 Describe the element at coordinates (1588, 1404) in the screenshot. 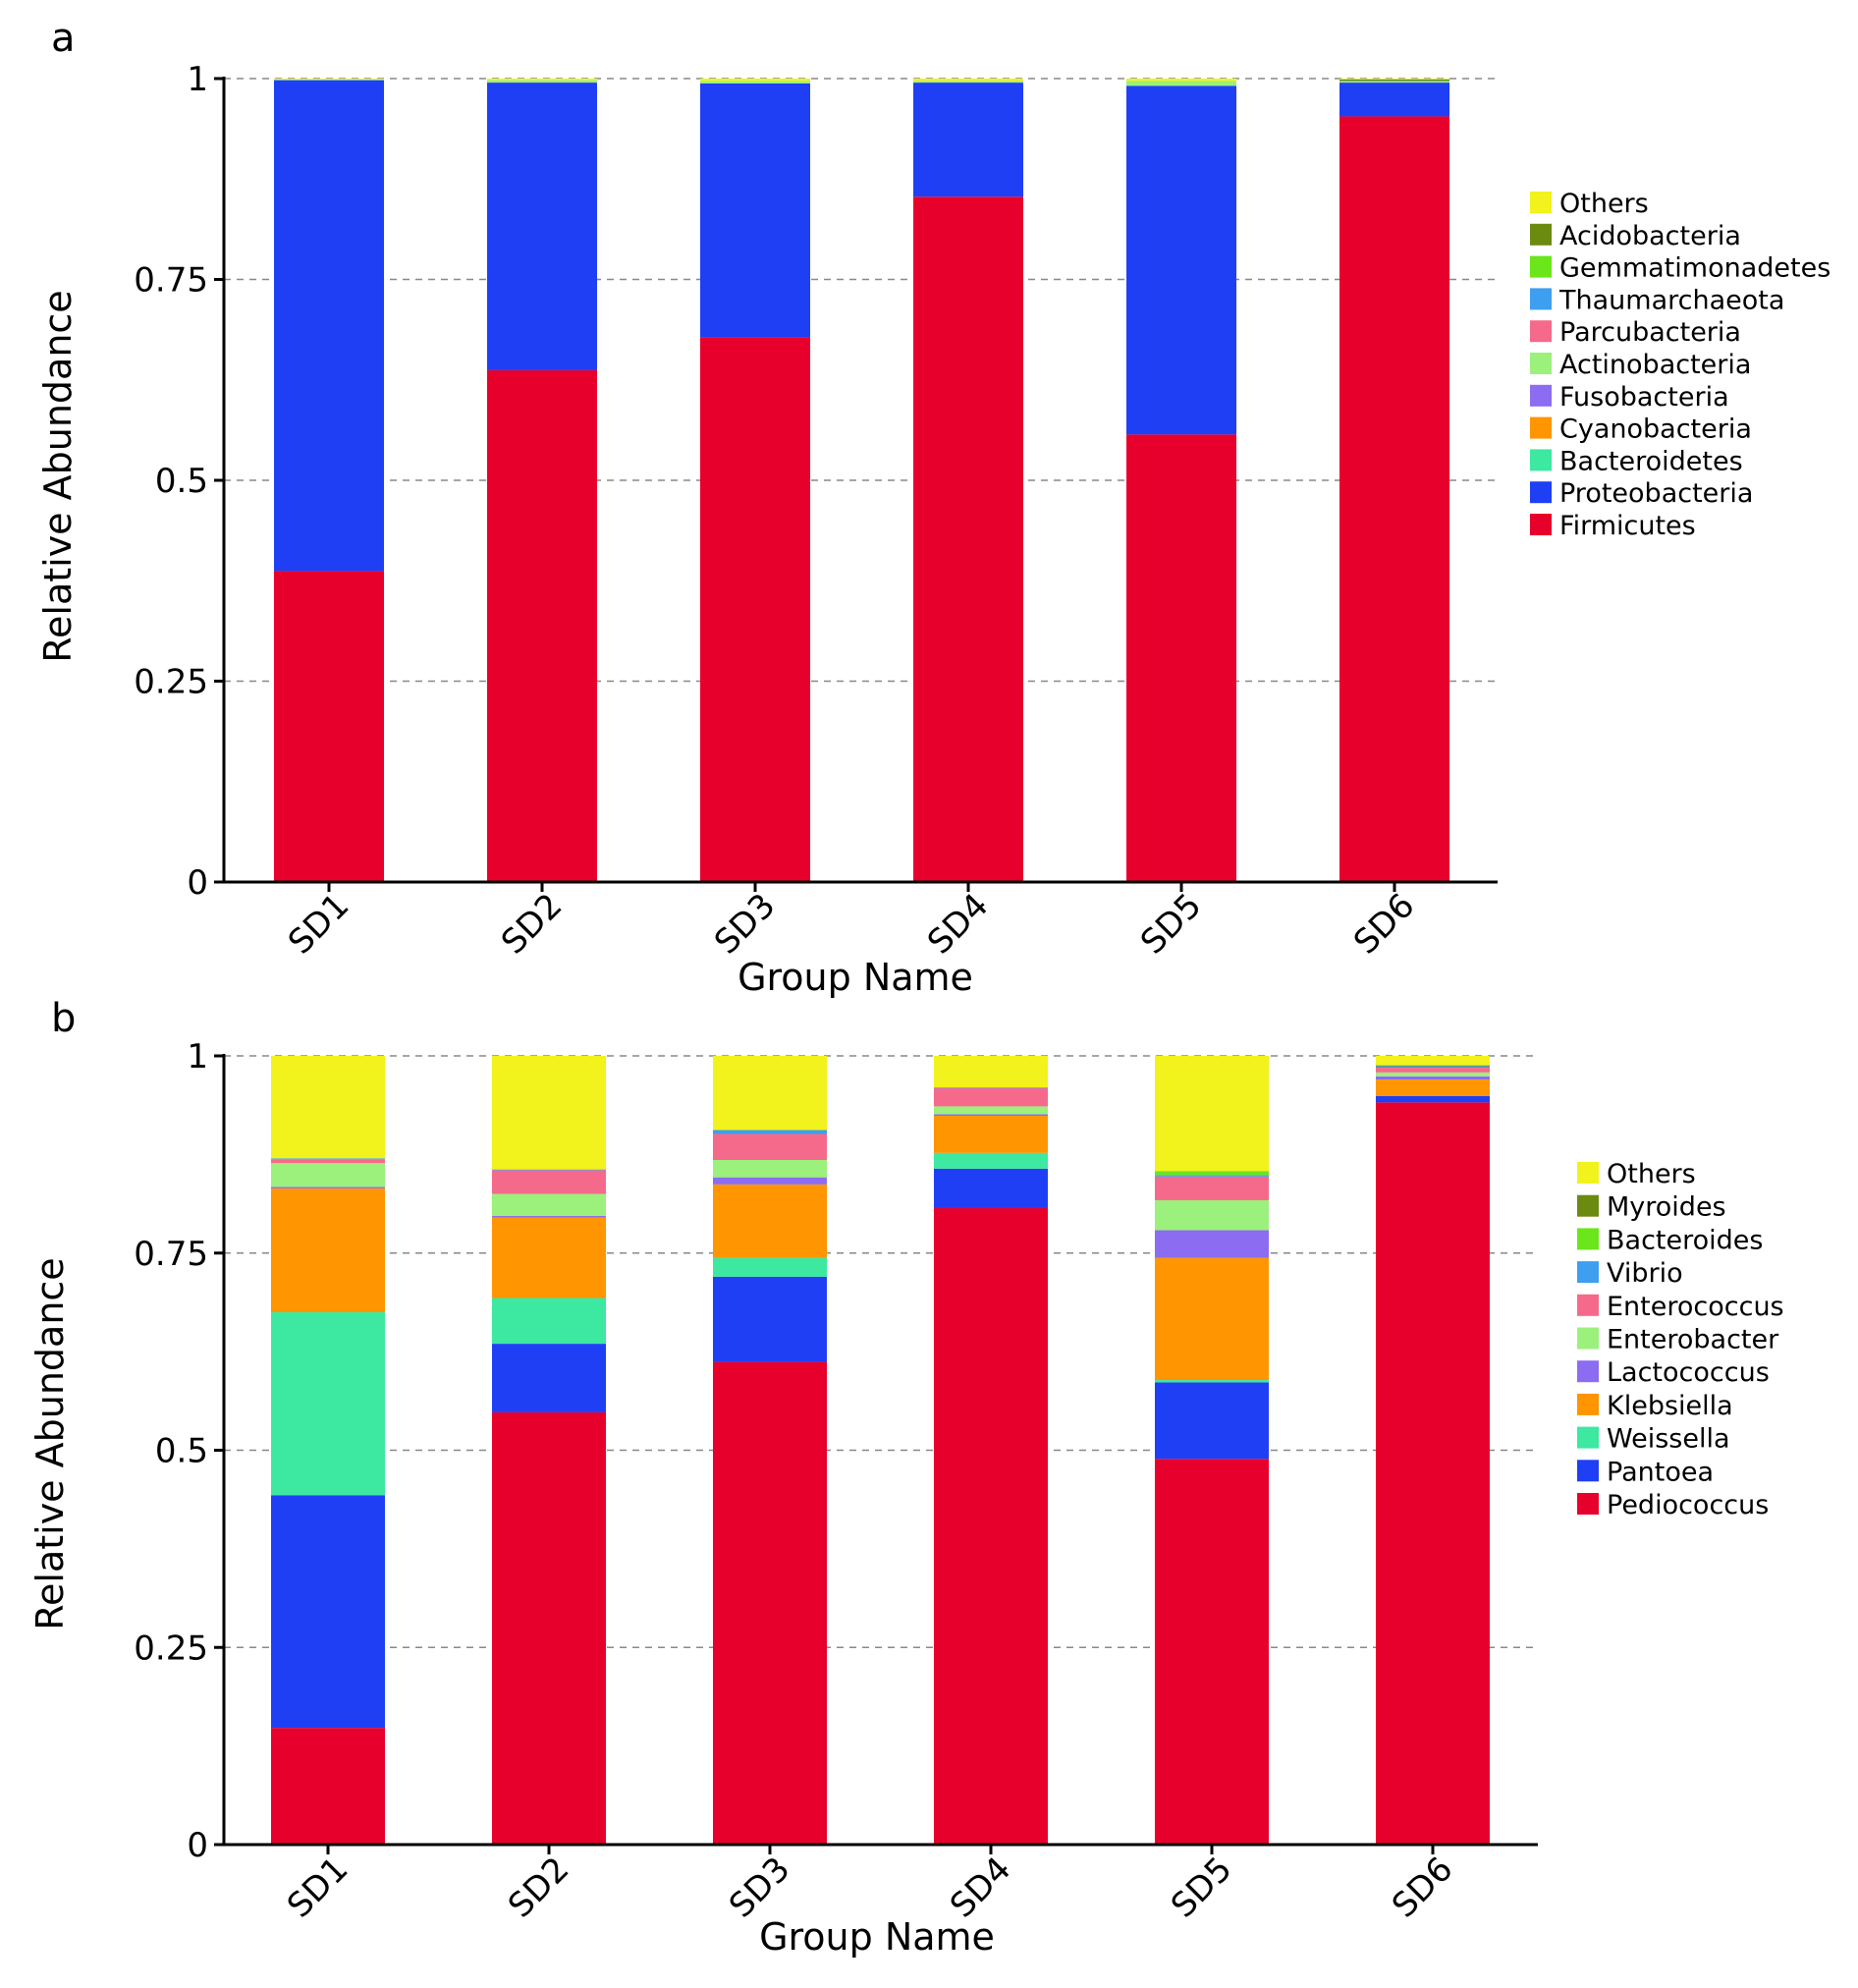

I see `panel-b-legend-swatch-klebsiella` at that location.